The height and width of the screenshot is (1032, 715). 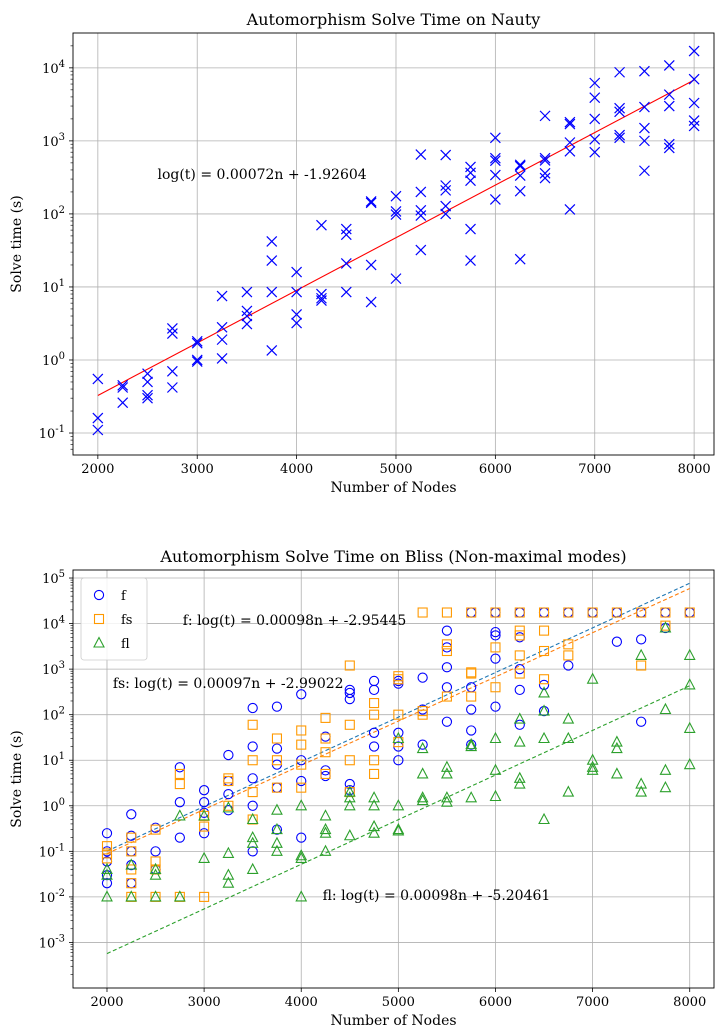 What do you see at coordinates (393, 1021) in the screenshot?
I see `x-axis-label: Number of Nodes` at bounding box center [393, 1021].